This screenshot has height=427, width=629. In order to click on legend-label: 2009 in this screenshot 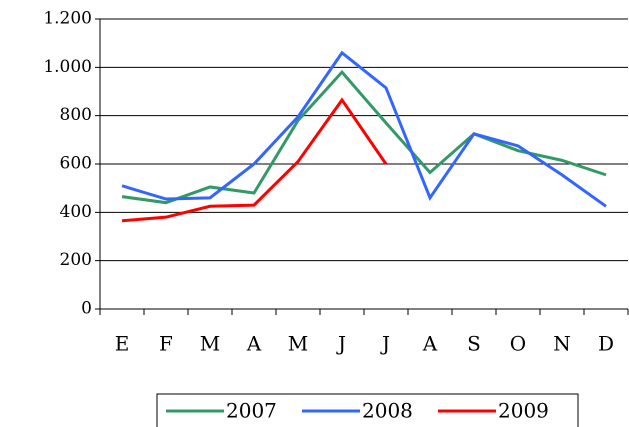, I will do `click(523, 411)`.